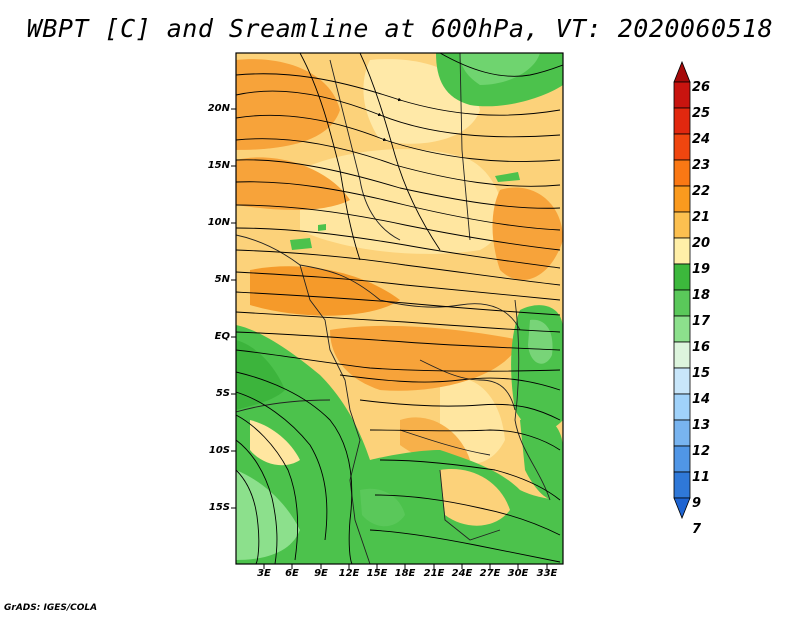  I want to click on x-tick-label: 30E, so click(518, 573).